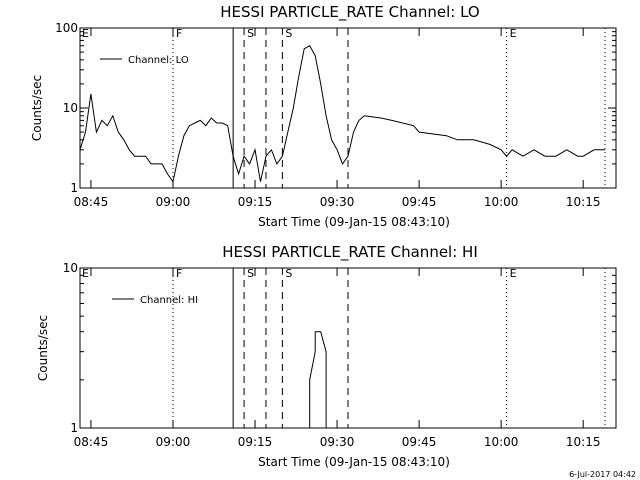 The image size is (640, 480). I want to click on generation-timestamp: 6-Jul-2017 04:42, so click(602, 474).